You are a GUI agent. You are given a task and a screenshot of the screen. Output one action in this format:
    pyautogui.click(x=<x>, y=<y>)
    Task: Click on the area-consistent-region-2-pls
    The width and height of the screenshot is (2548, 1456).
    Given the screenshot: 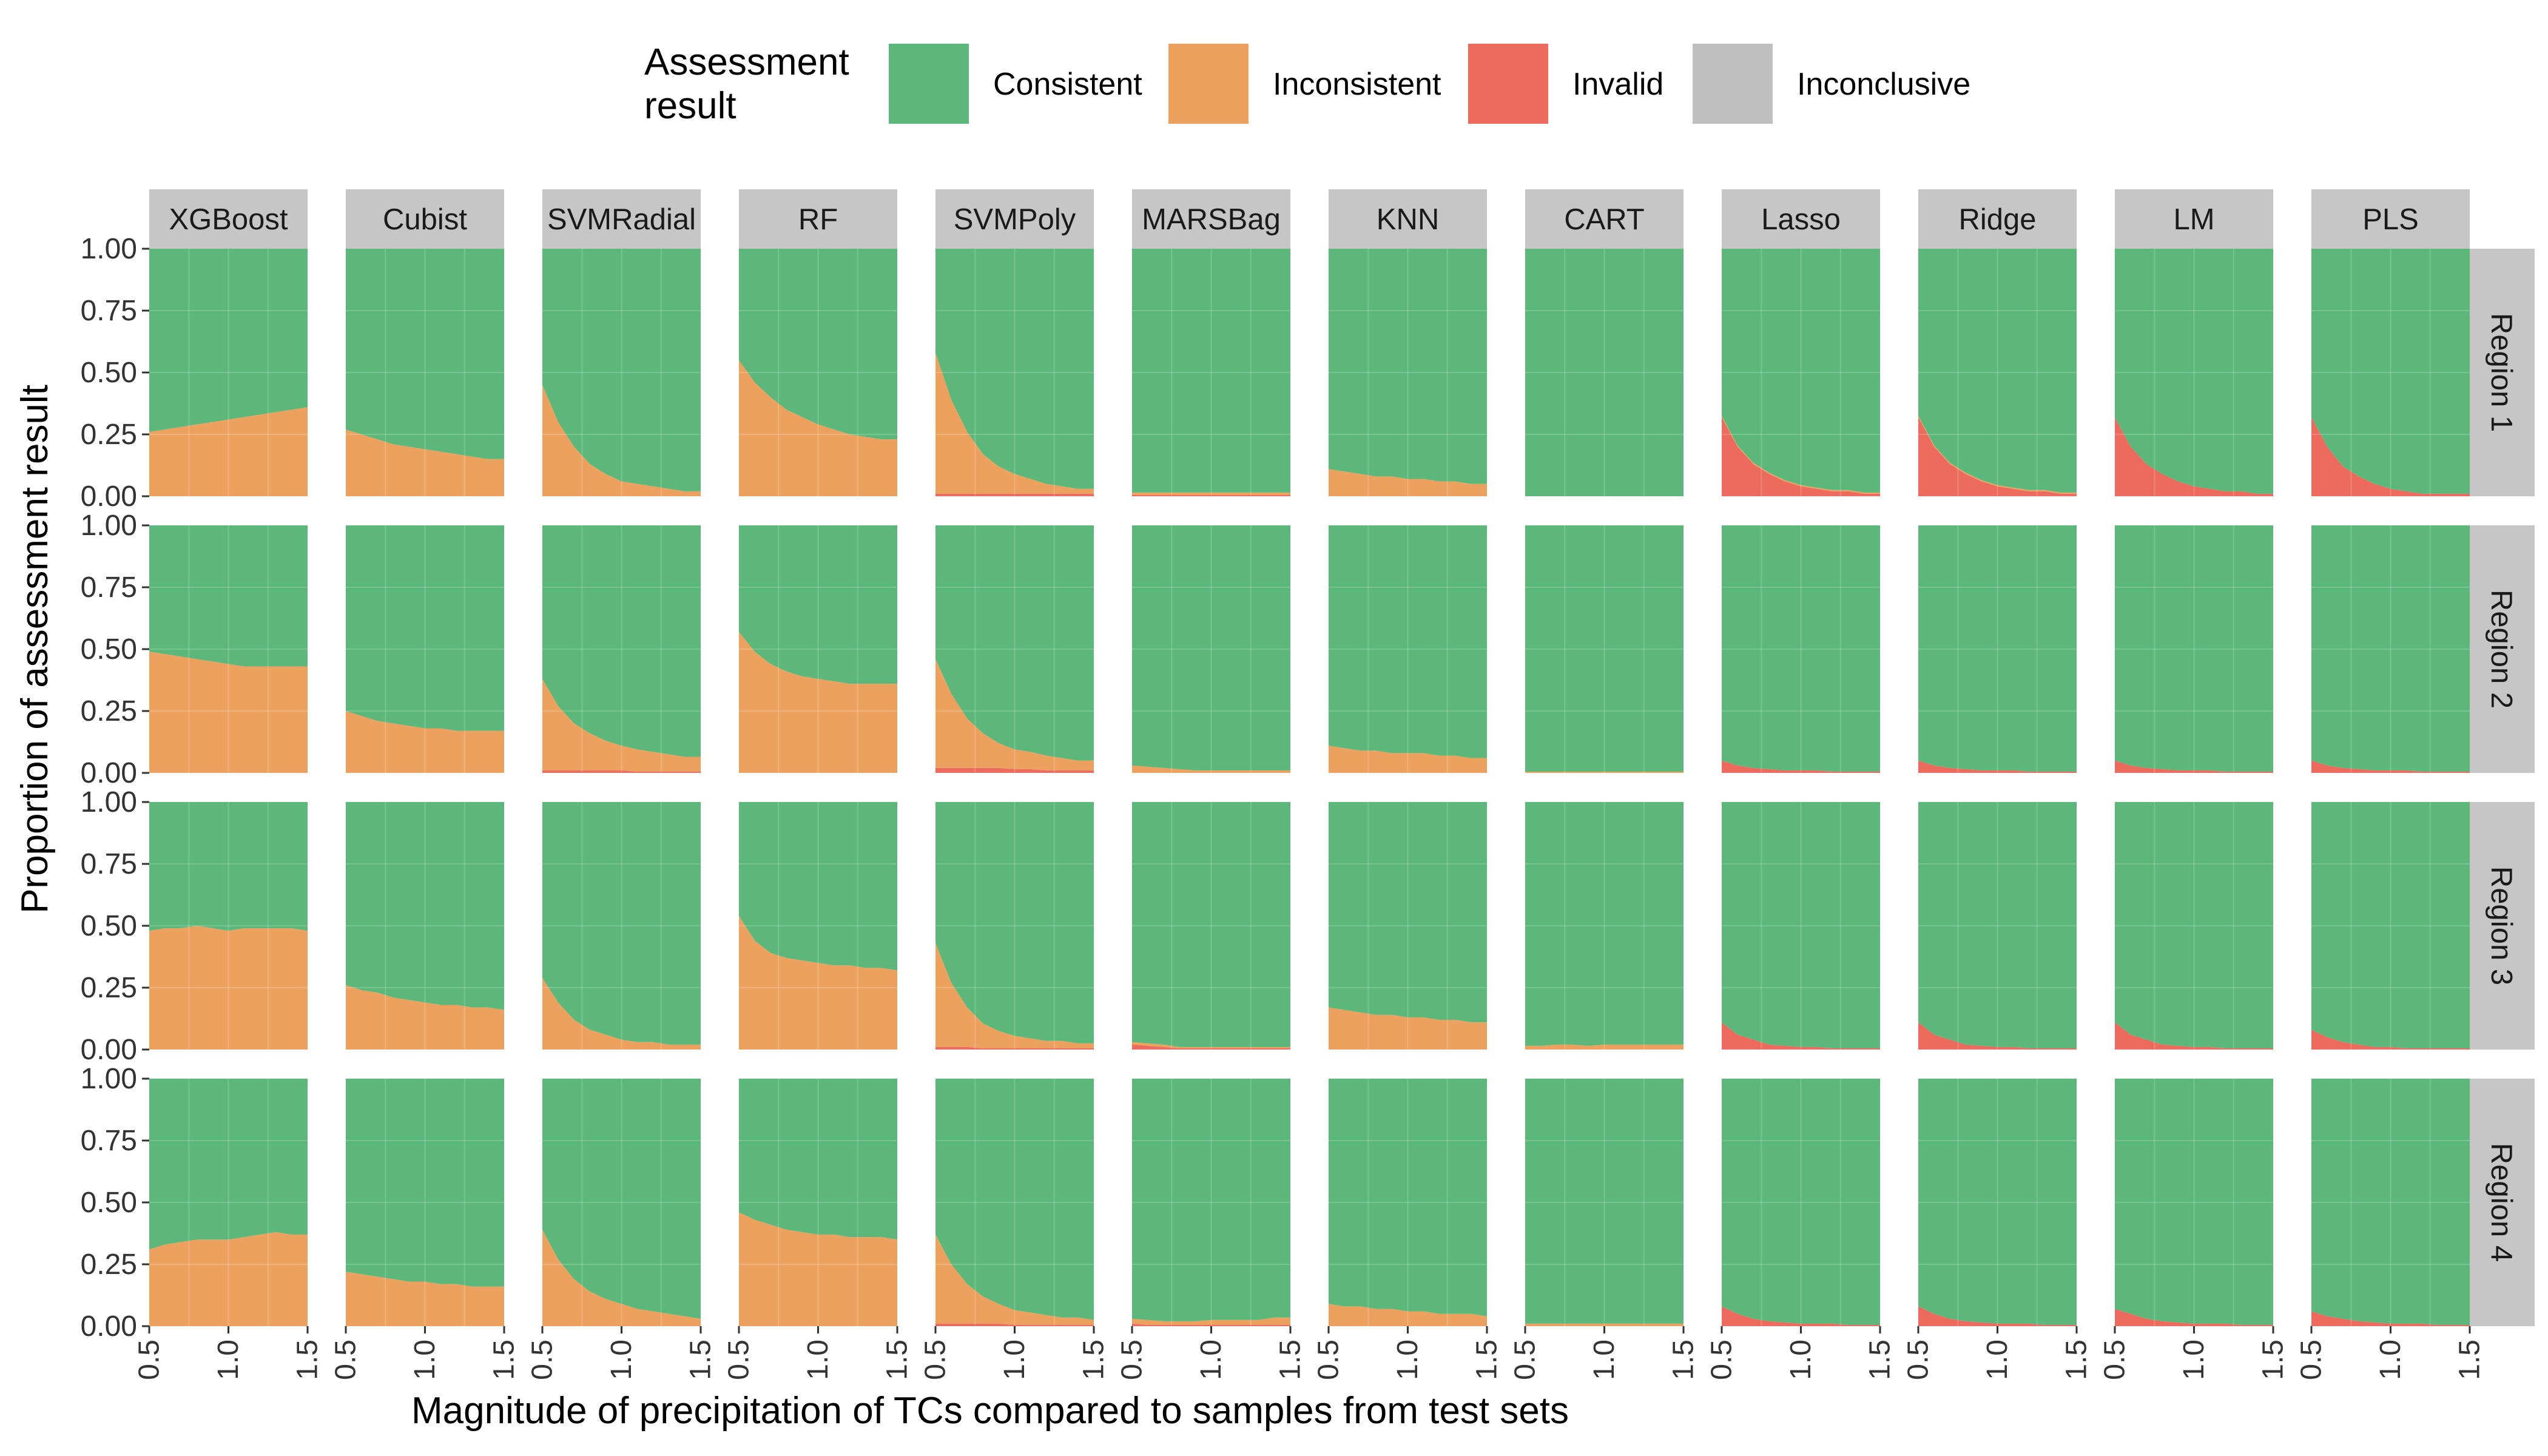 What is the action you would take?
    pyautogui.click(x=2390, y=648)
    